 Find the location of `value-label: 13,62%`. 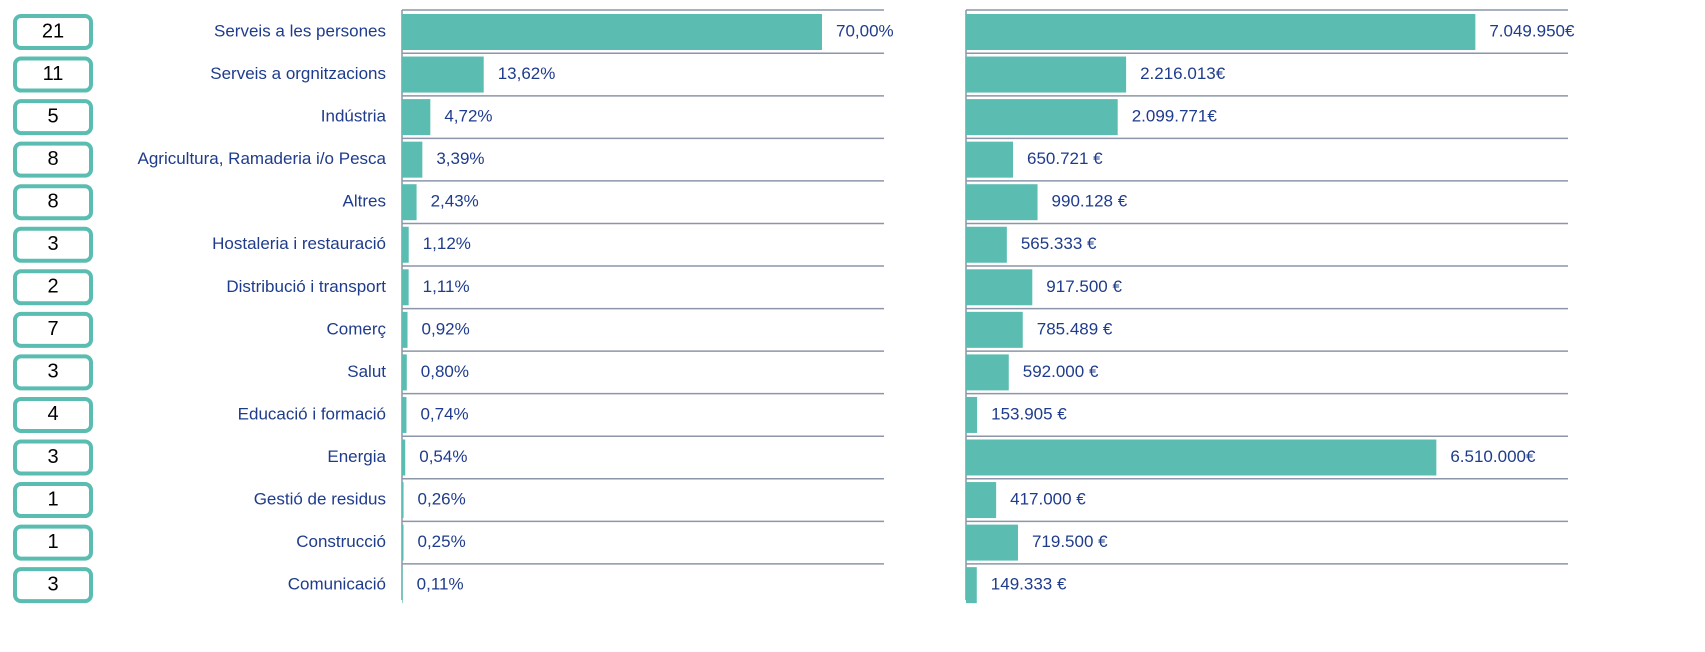

value-label: 13,62% is located at coordinates (527, 73).